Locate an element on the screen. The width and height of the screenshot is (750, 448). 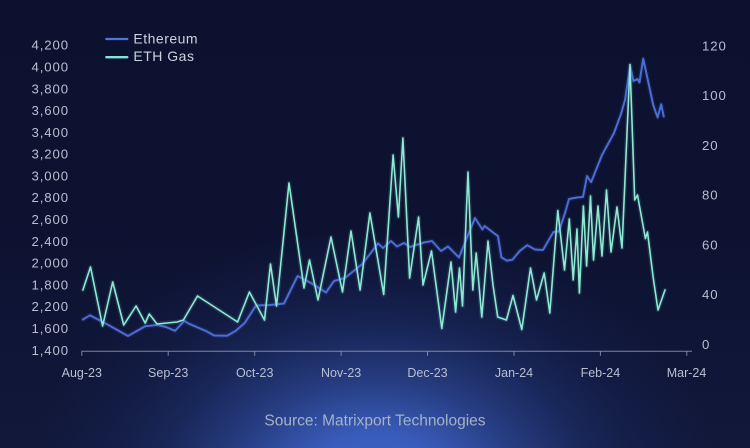
svg-text: 1,600 is located at coordinates (50, 328).